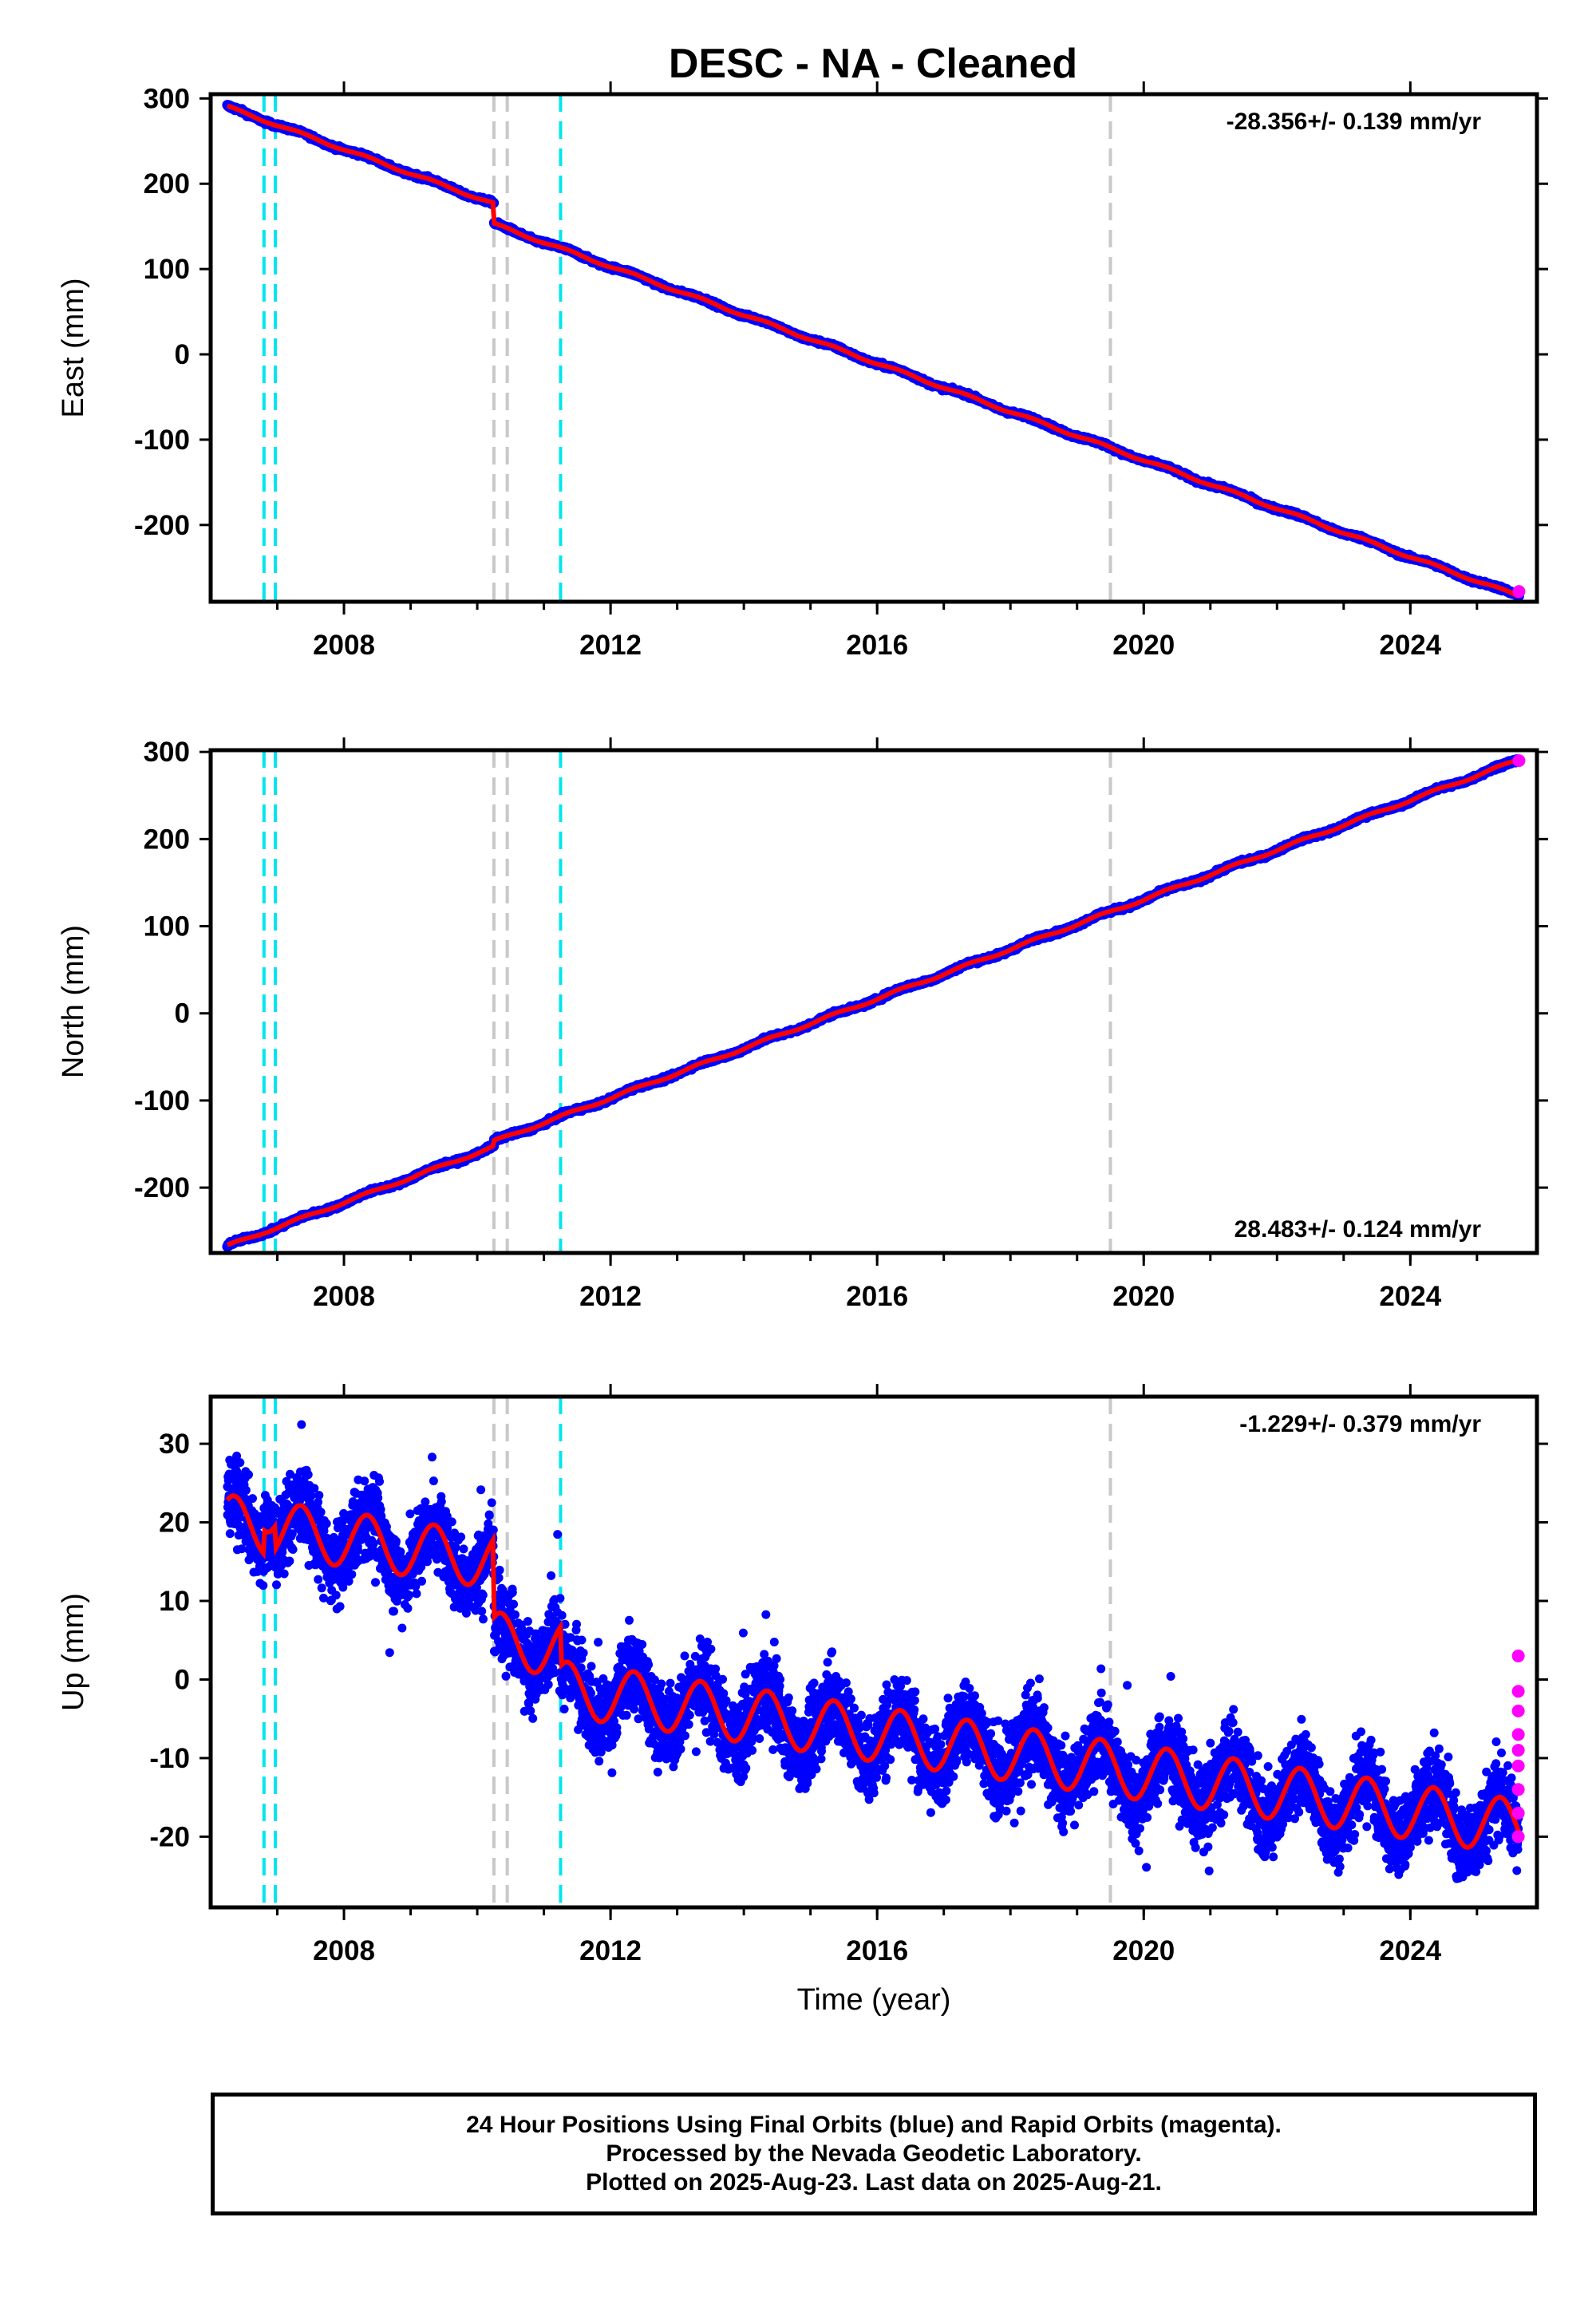  What do you see at coordinates (73, 347) in the screenshot?
I see `y-axis-label: East (mm)` at bounding box center [73, 347].